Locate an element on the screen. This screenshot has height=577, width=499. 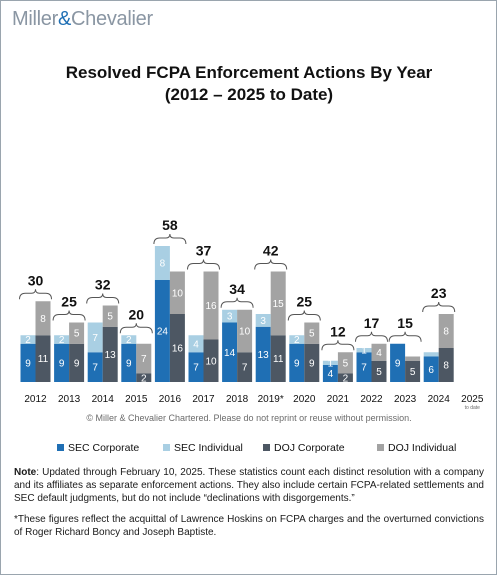
bar-label-doj-individual-2014: 5 is located at coordinates (110, 317).